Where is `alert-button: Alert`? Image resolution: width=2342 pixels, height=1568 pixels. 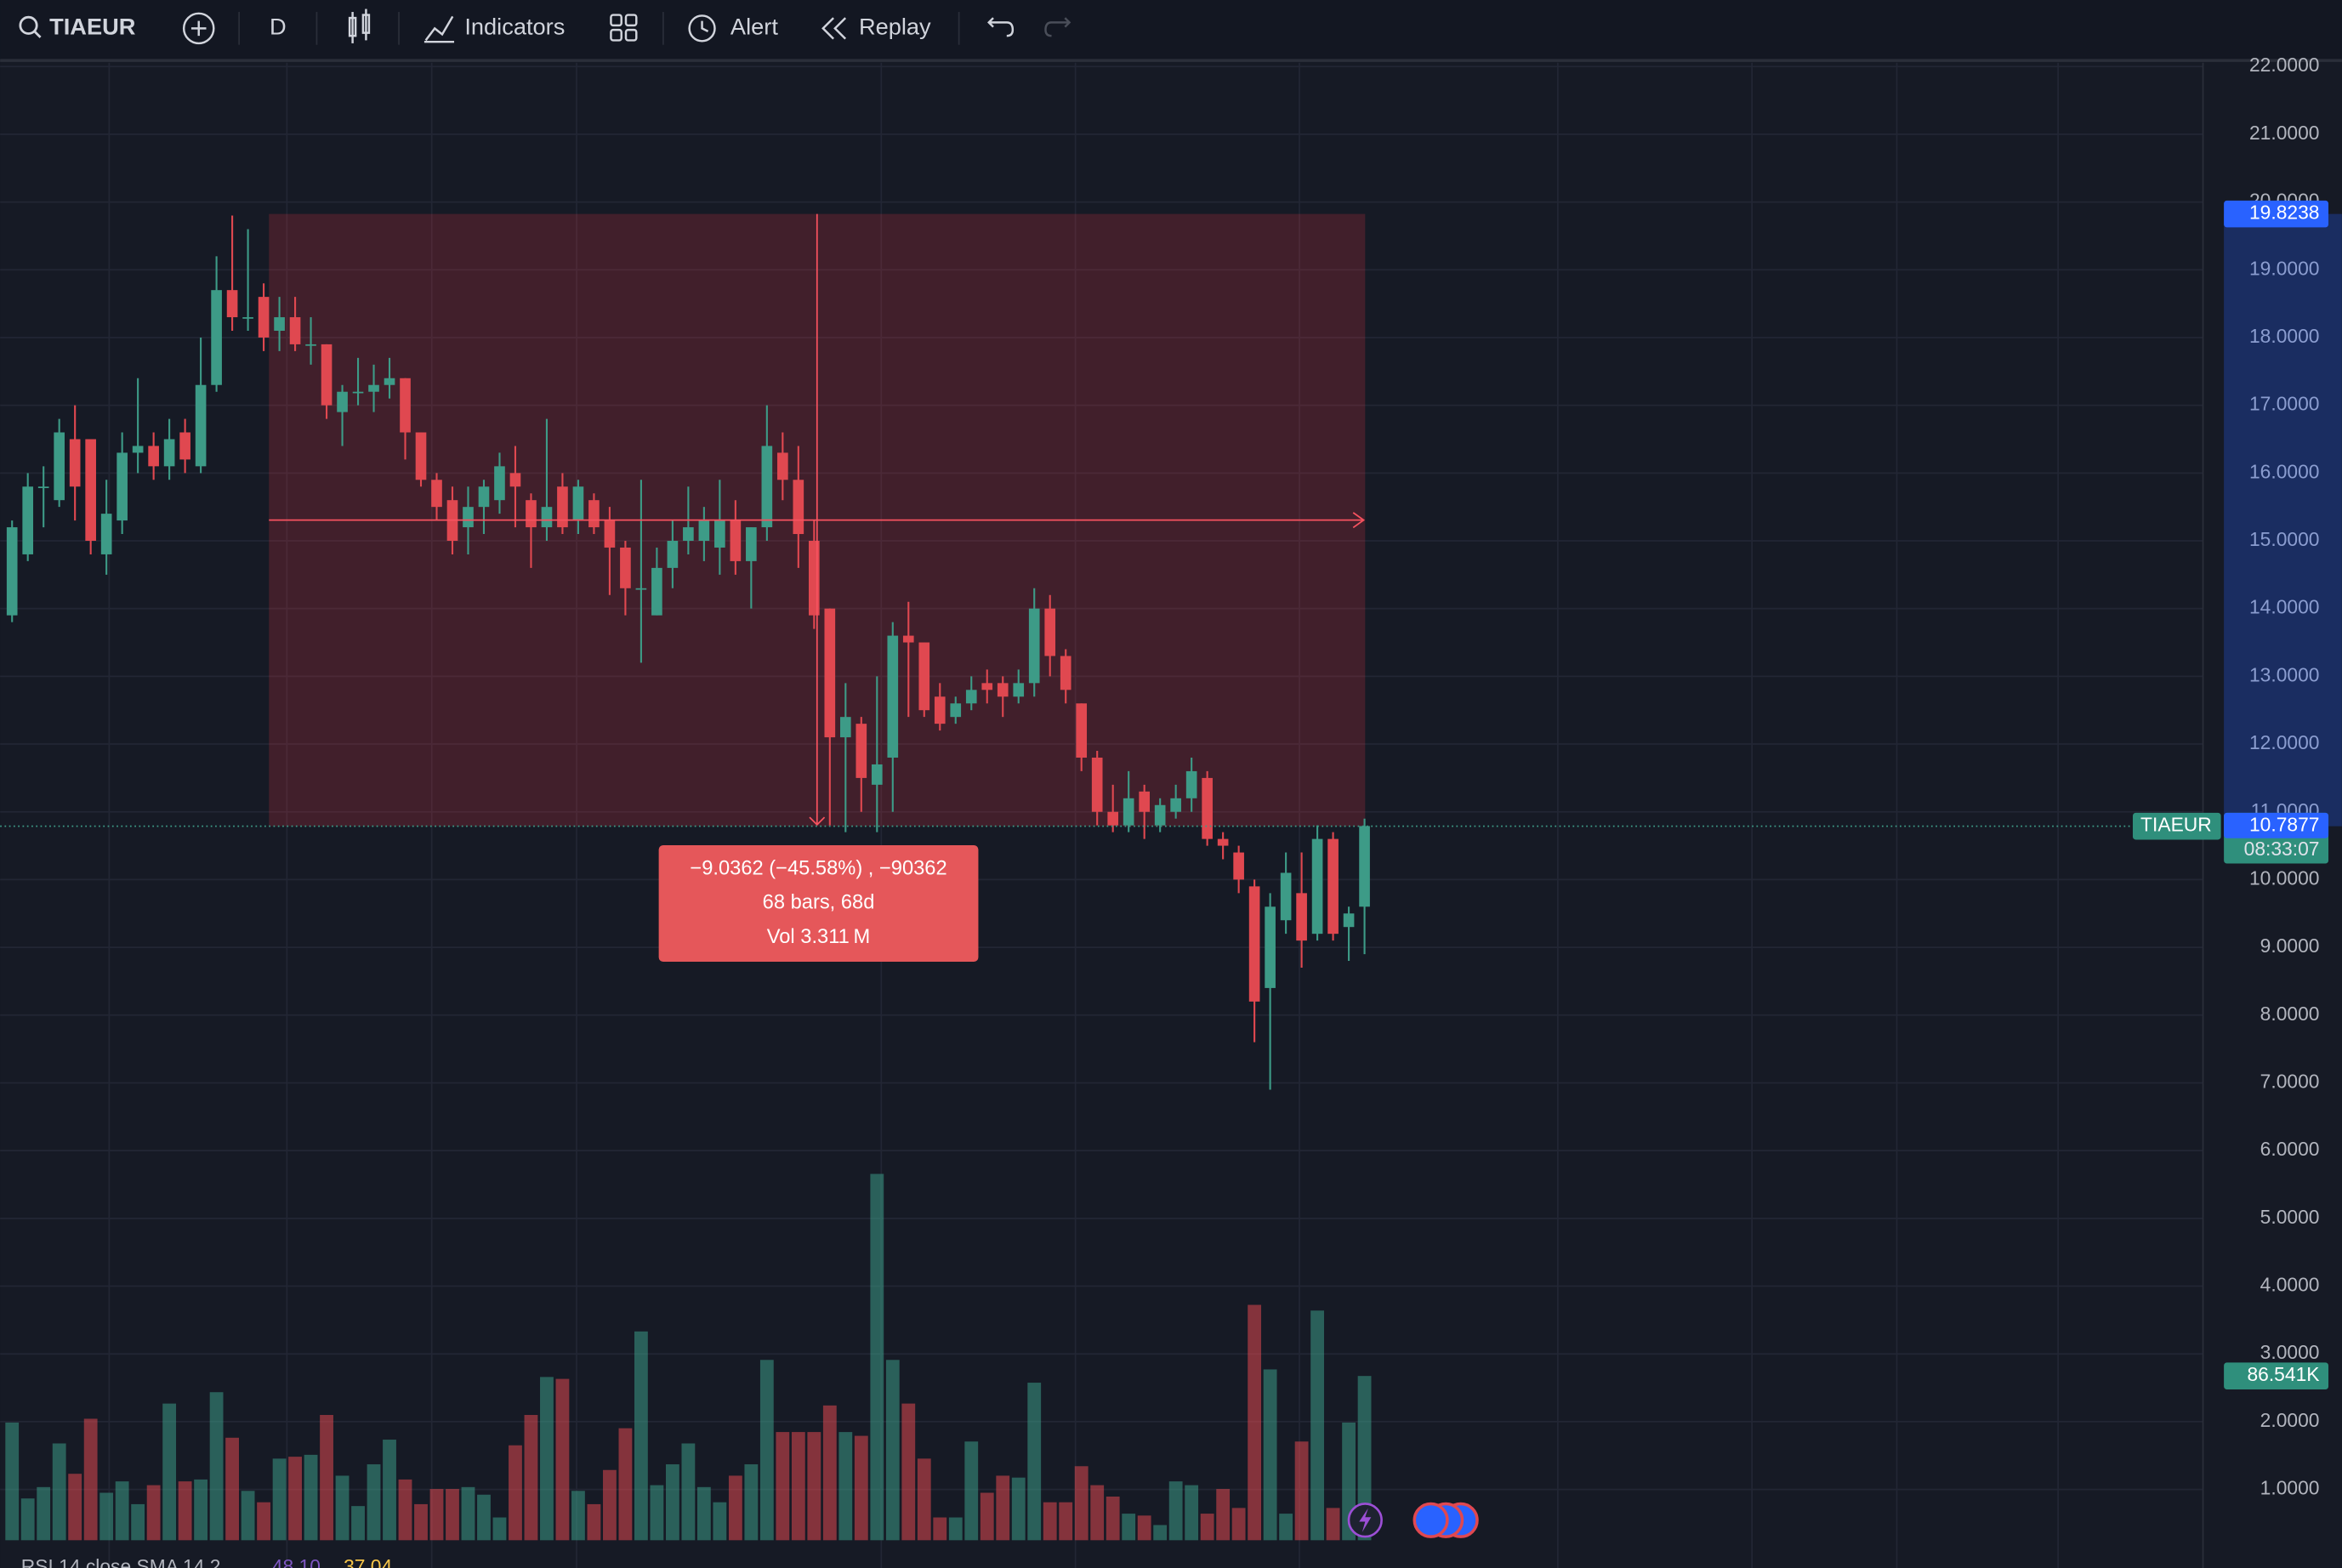 alert-button: Alert is located at coordinates (733, 28).